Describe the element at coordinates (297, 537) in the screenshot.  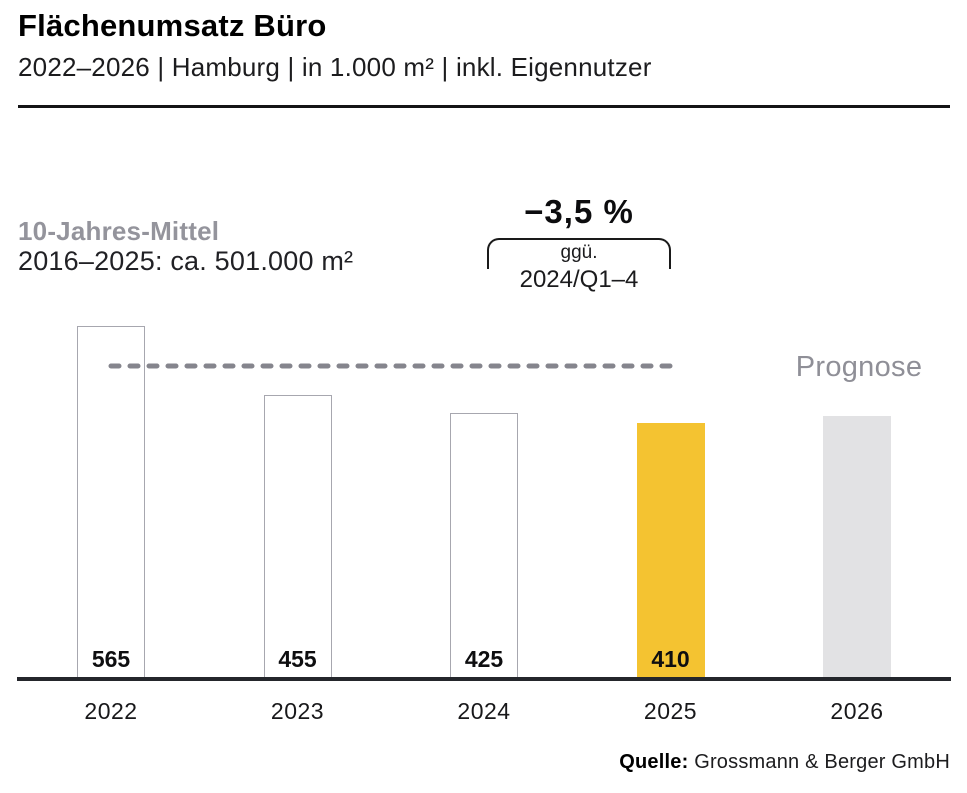
I see `bar-2023` at that location.